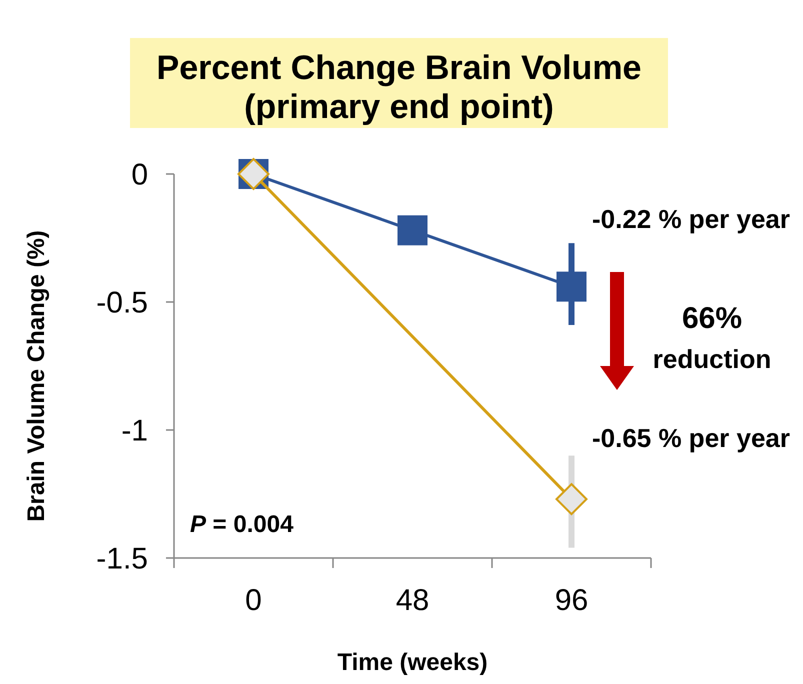 The width and height of the screenshot is (803, 684). Describe the element at coordinates (399, 107) in the screenshot. I see `chart-subtitle: (primary end point)` at that location.